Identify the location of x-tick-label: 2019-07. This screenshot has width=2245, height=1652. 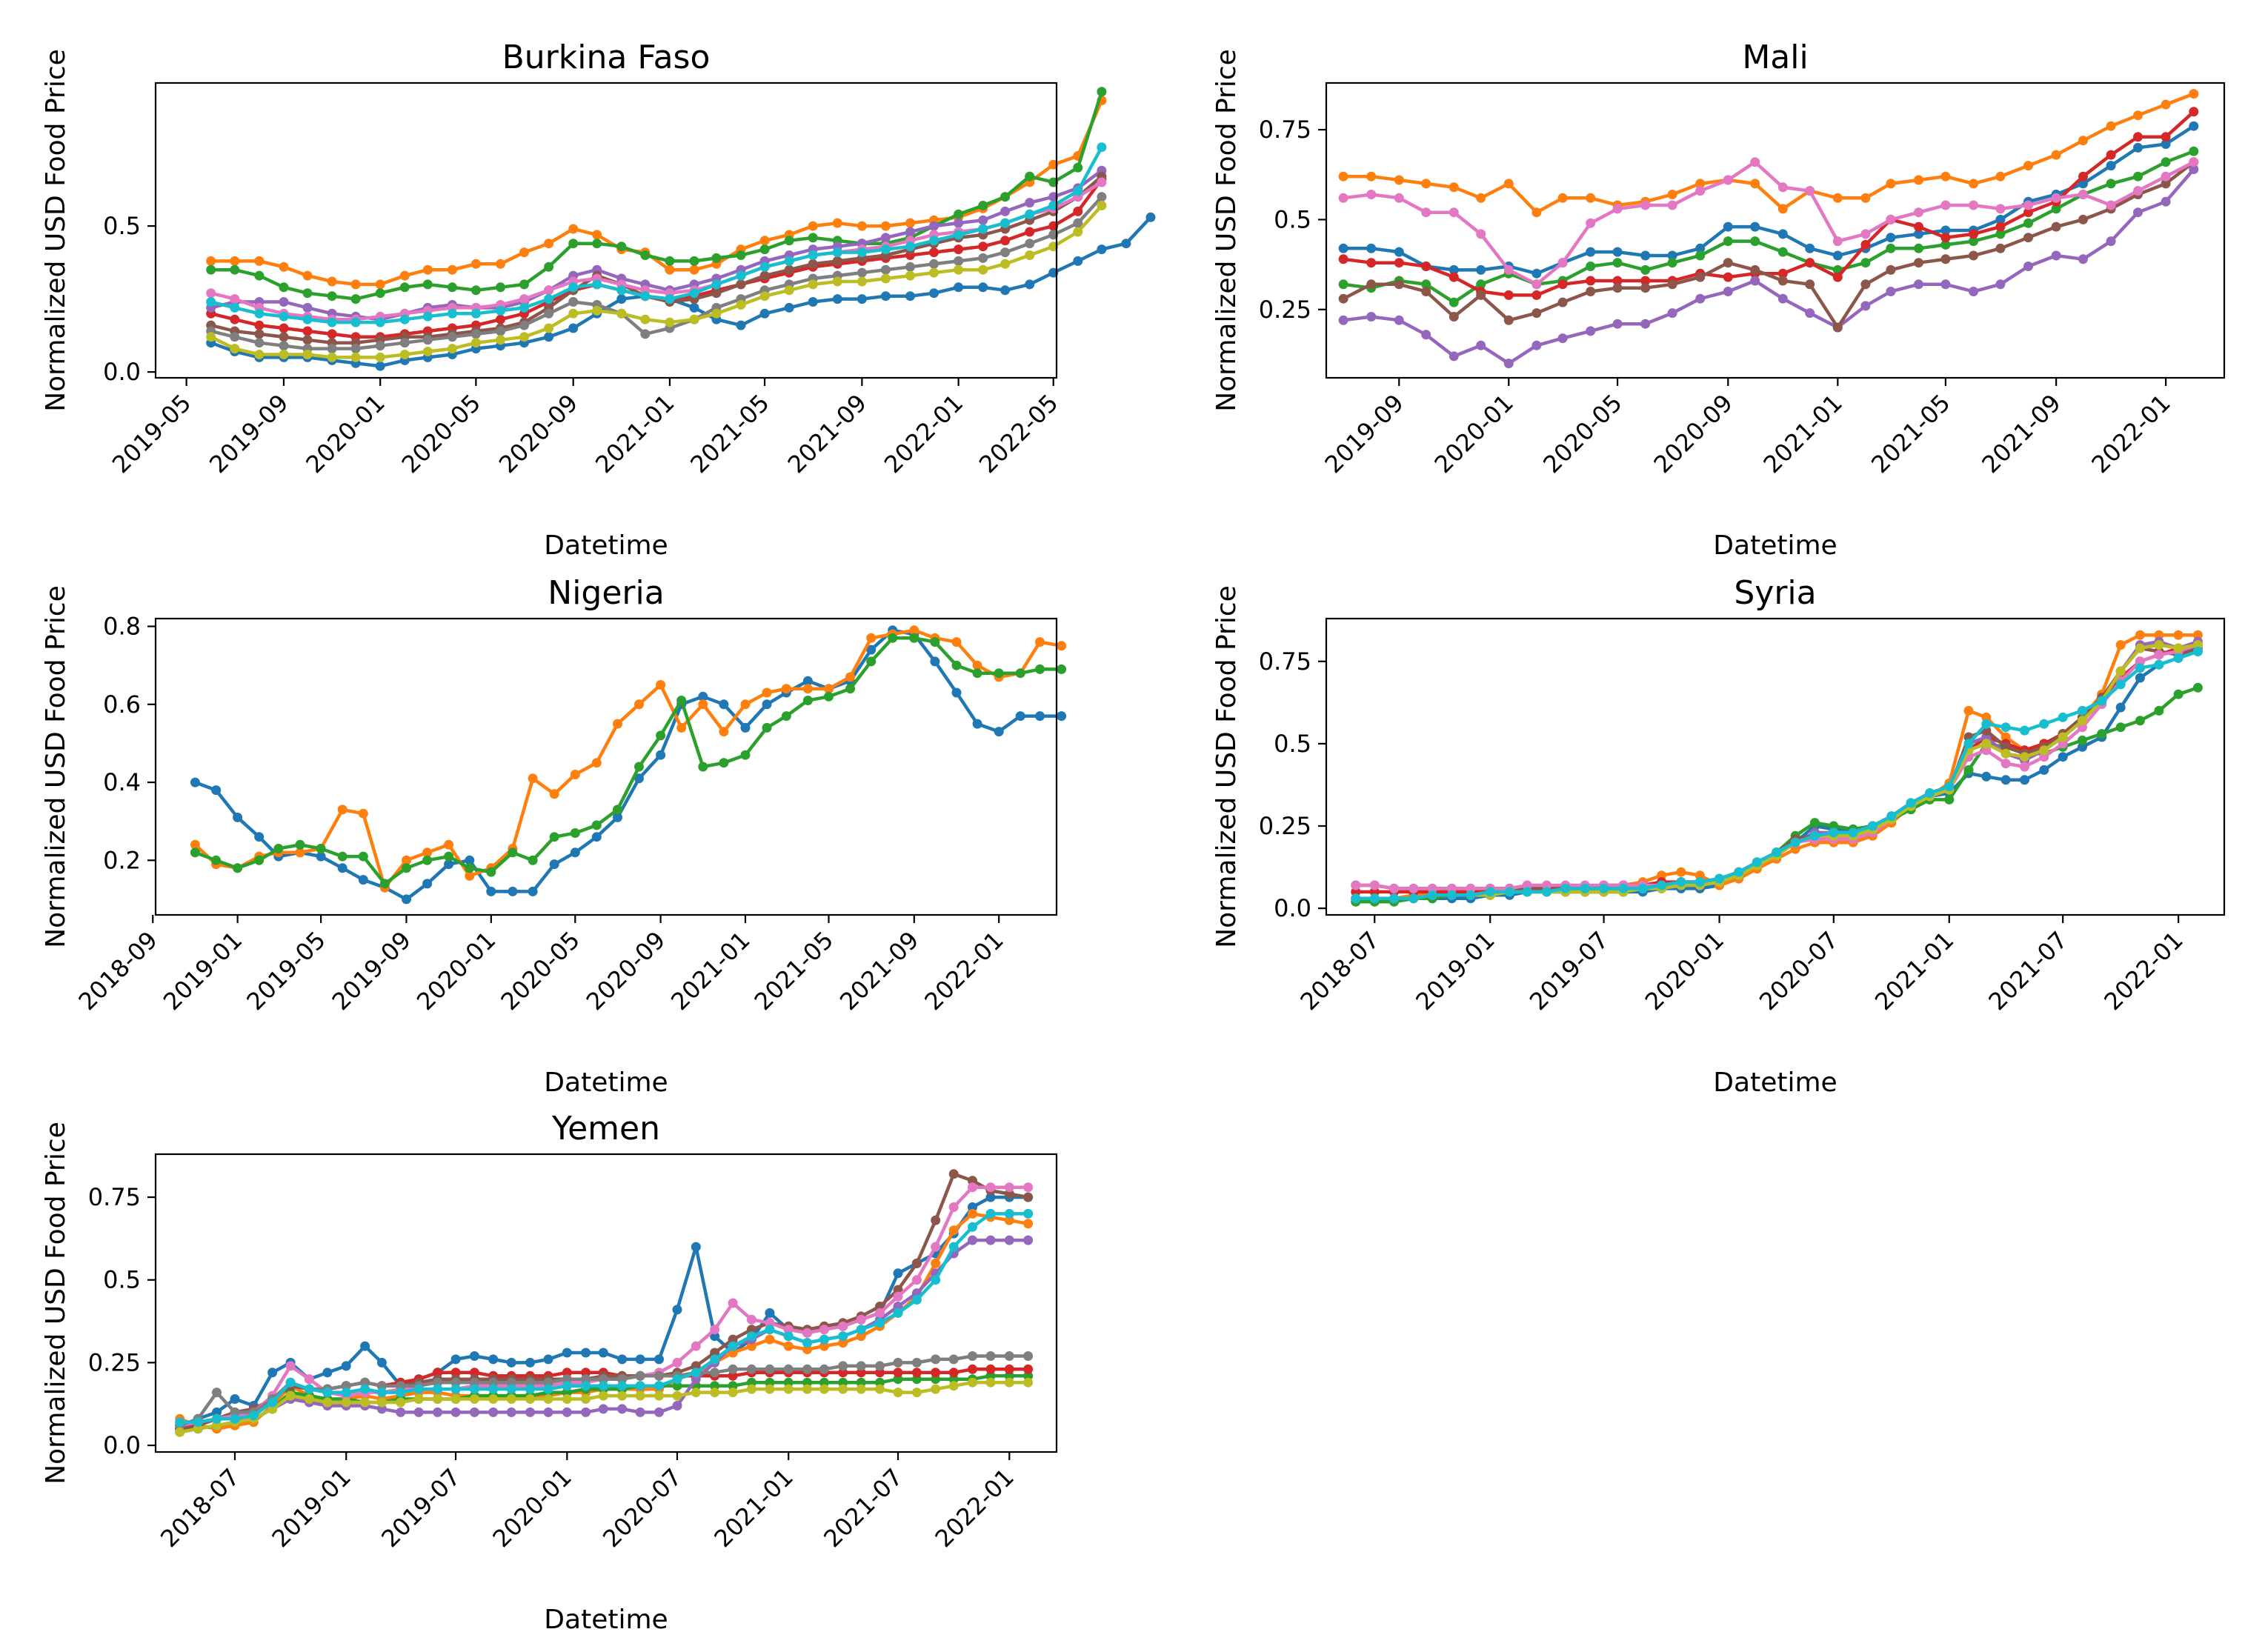
(1569, 971).